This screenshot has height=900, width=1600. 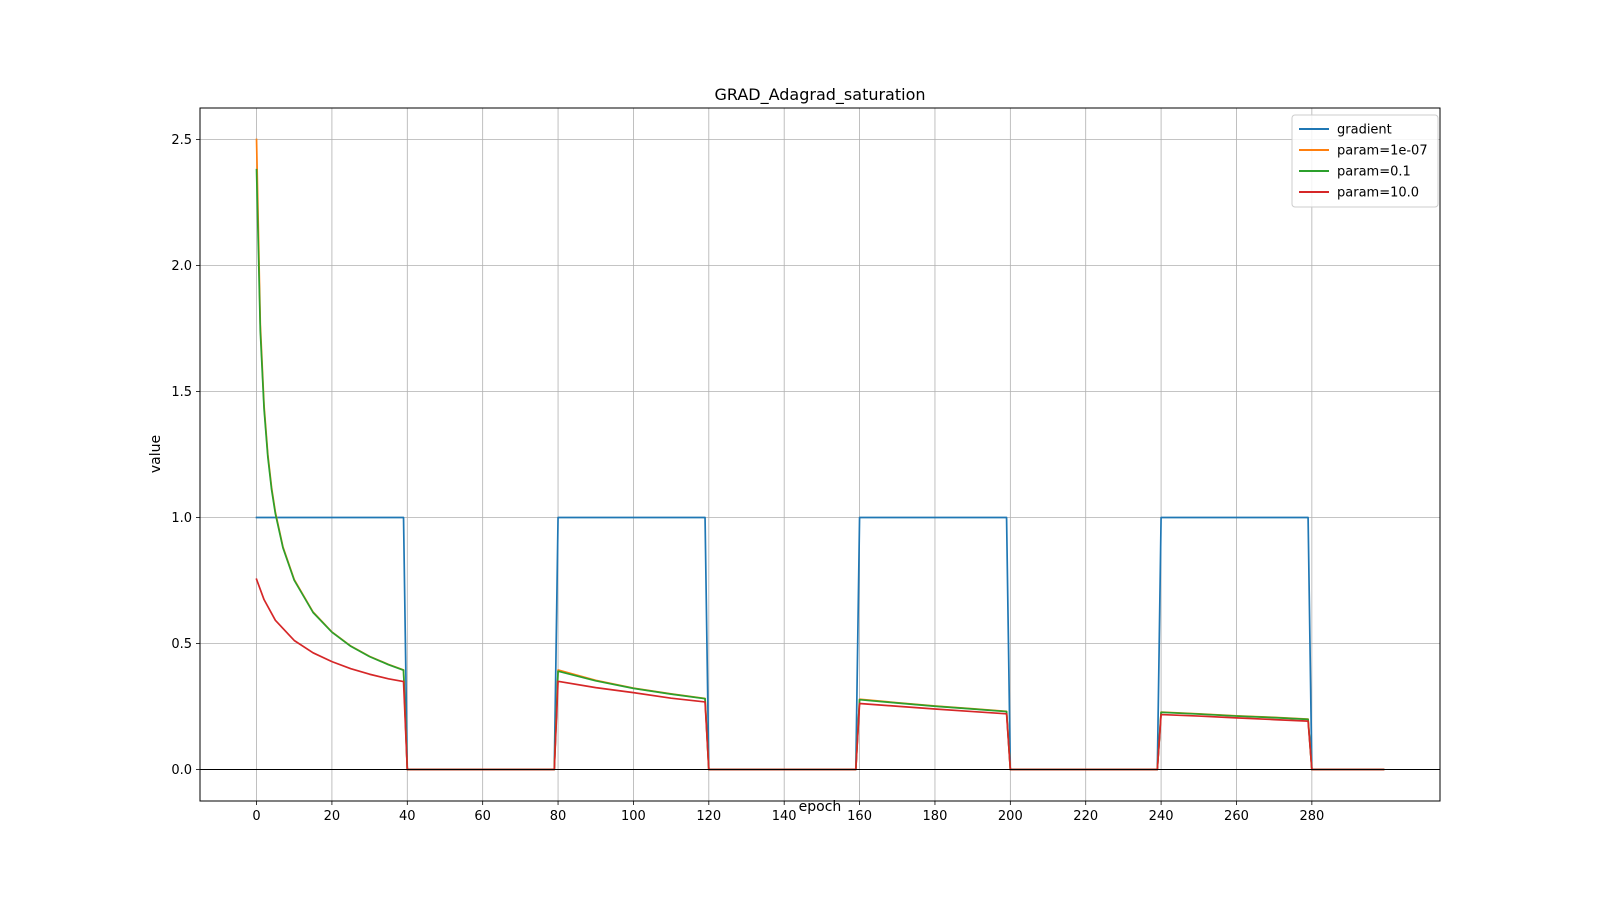 I want to click on x-tick-label: 280, so click(x=1311, y=816).